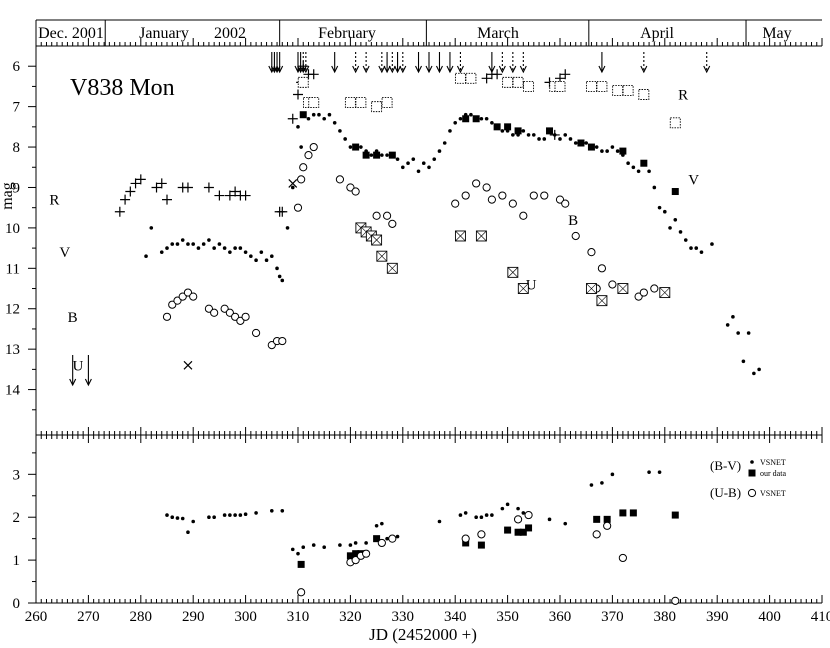 Image resolution: width=830 pixels, height=648 pixels. I want to click on x-tick-label: 370, so click(612, 617).